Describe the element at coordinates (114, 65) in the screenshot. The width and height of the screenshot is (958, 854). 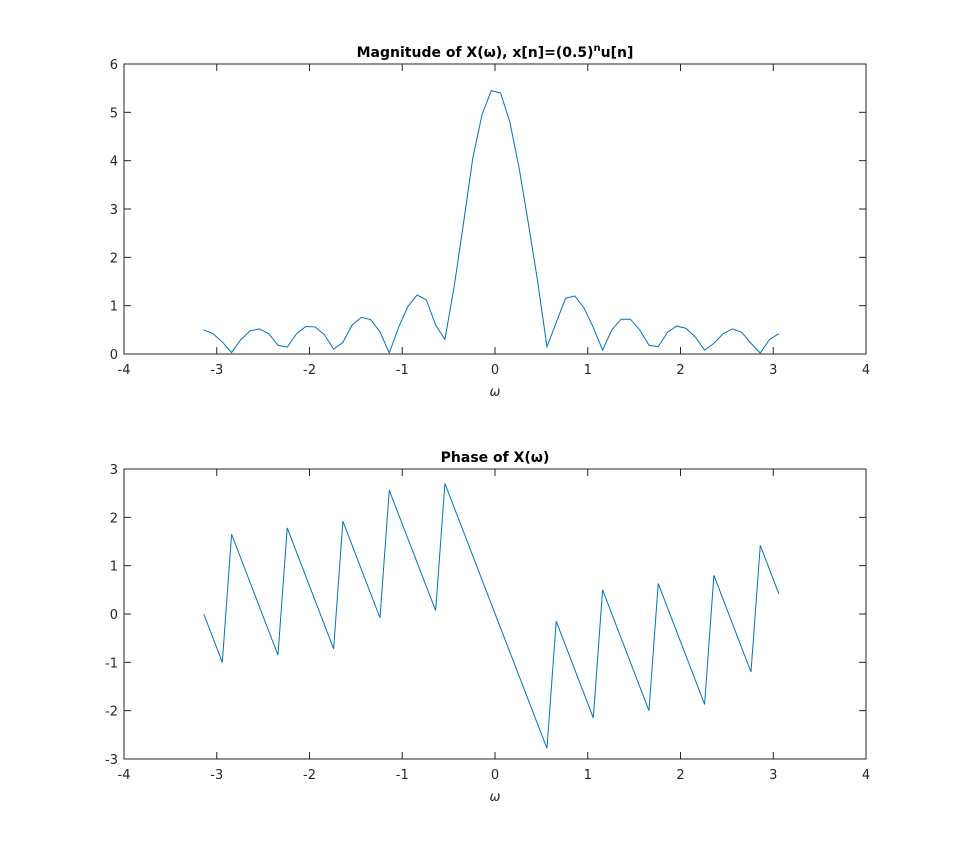
I see `y-tick-label: 6` at that location.